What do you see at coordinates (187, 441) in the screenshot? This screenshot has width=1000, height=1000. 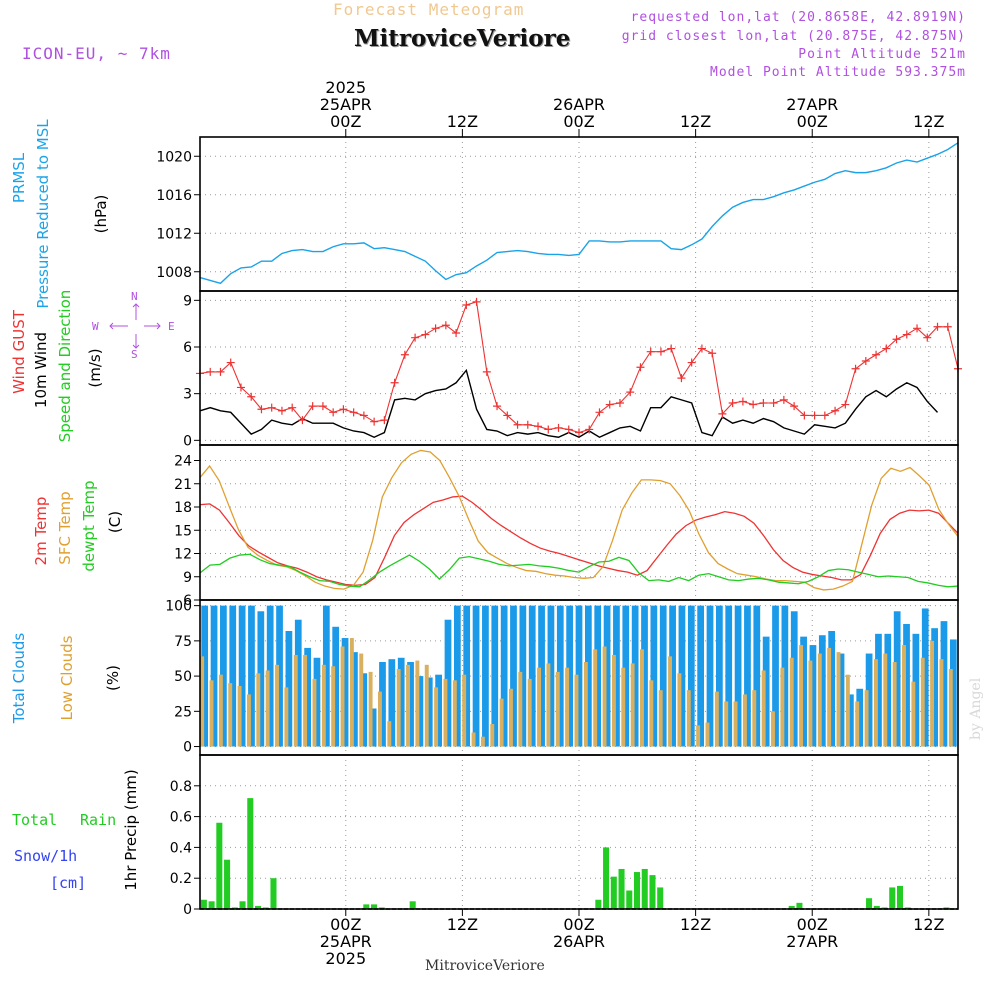 I see `wind-ytick-label: 0` at bounding box center [187, 441].